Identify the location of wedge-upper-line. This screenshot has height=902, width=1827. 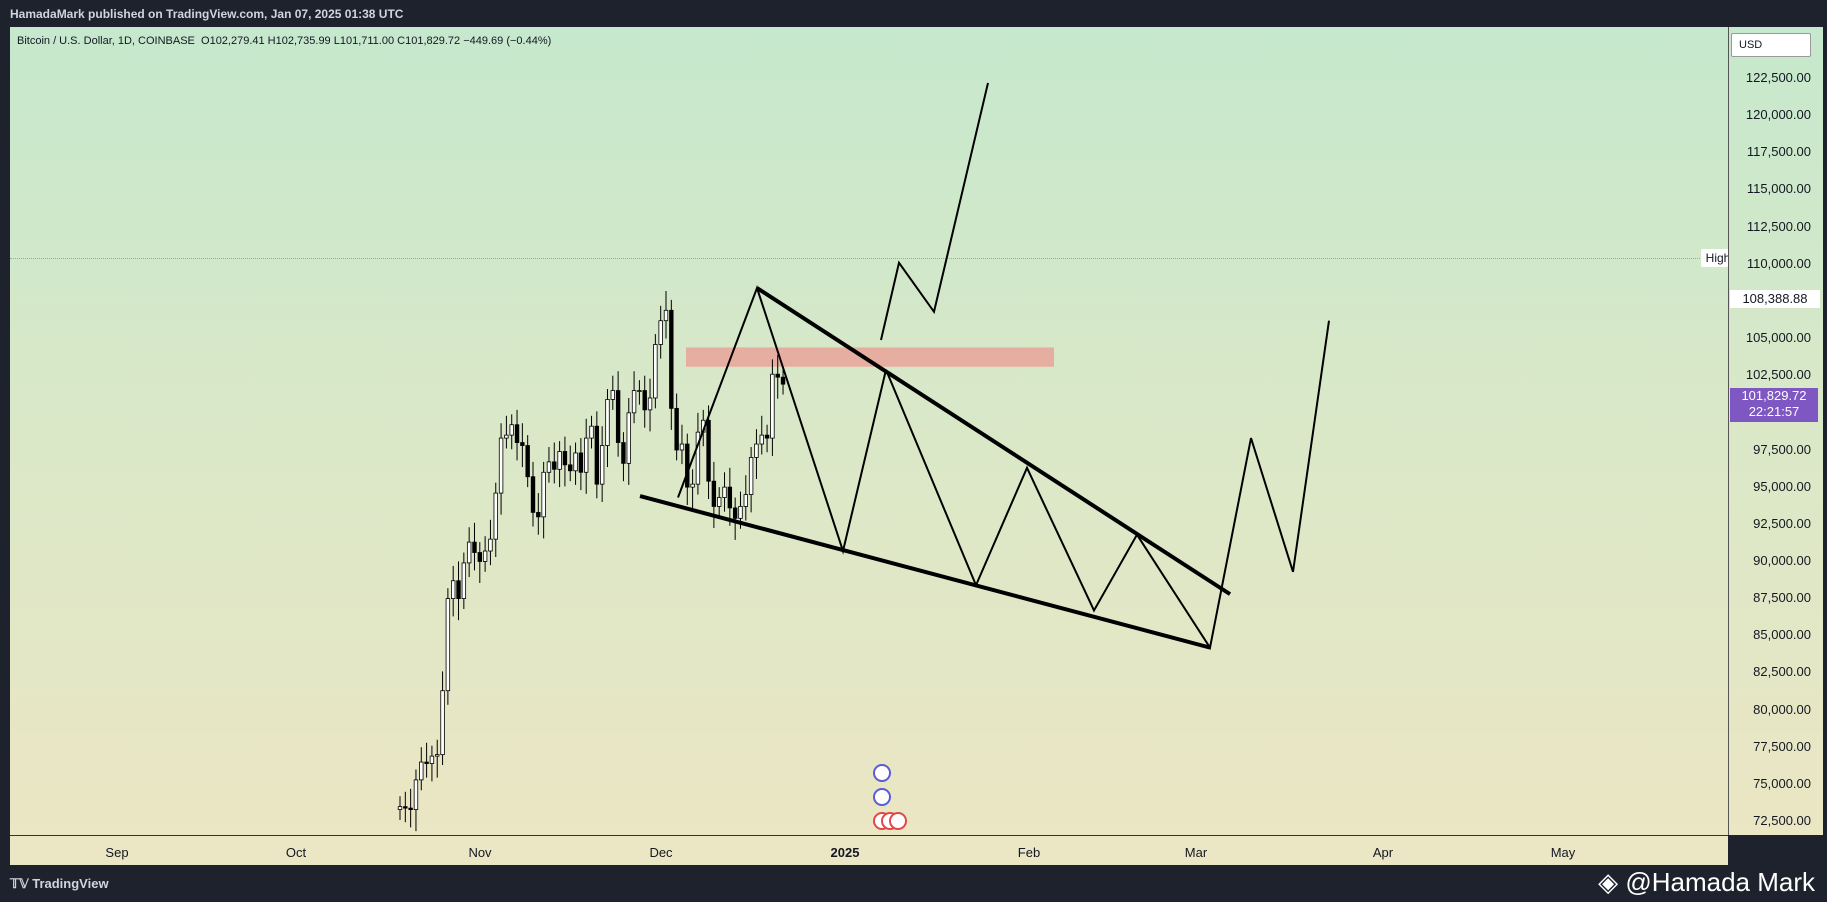
(993, 441).